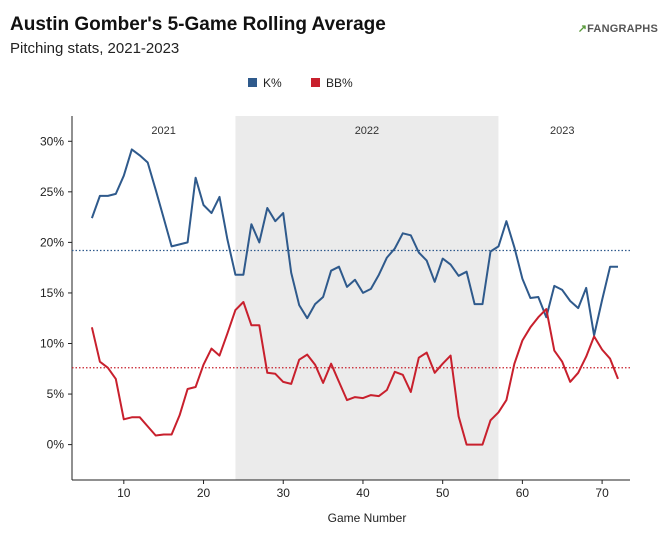 The width and height of the screenshot is (672, 548). Describe the element at coordinates (562, 131) in the screenshot. I see `season-label-2023: 2023` at that location.